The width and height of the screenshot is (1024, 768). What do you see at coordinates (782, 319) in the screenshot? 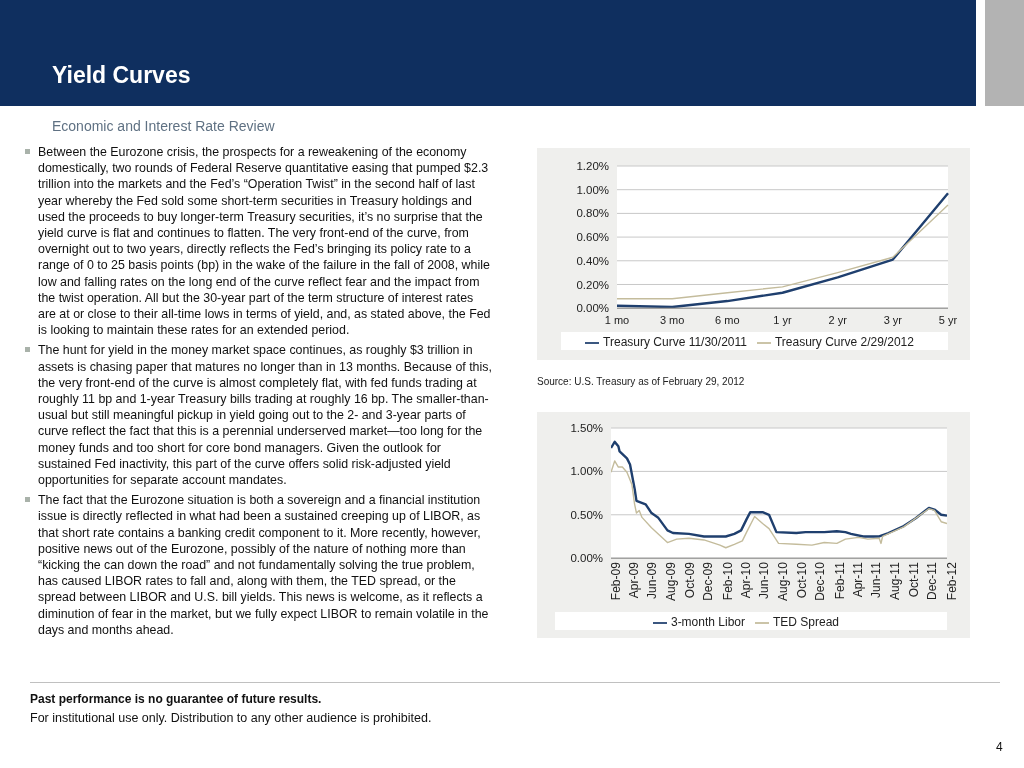
I see `x-tick-label: 1 yr` at bounding box center [782, 319].